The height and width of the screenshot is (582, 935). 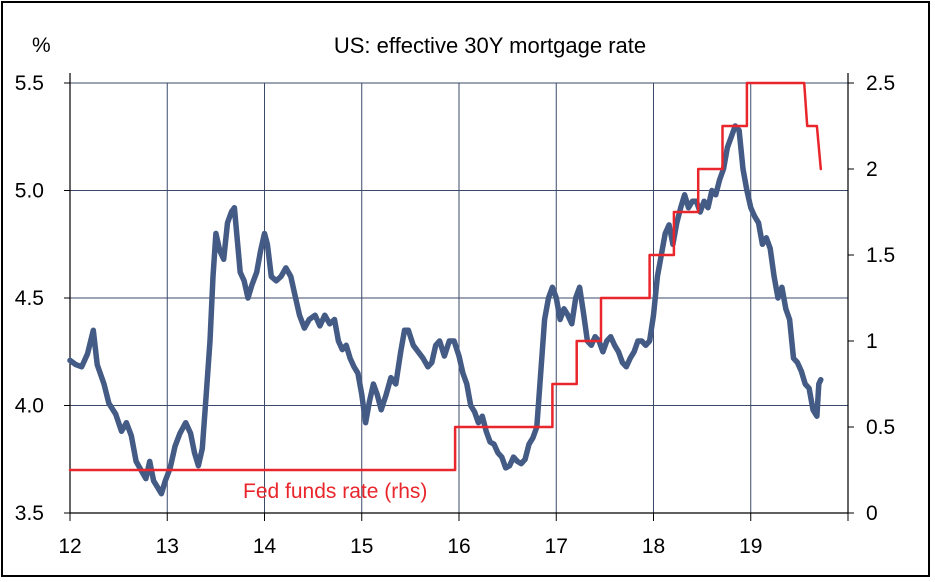 I want to click on y-right-tick-label: 0.5, so click(x=880, y=427).